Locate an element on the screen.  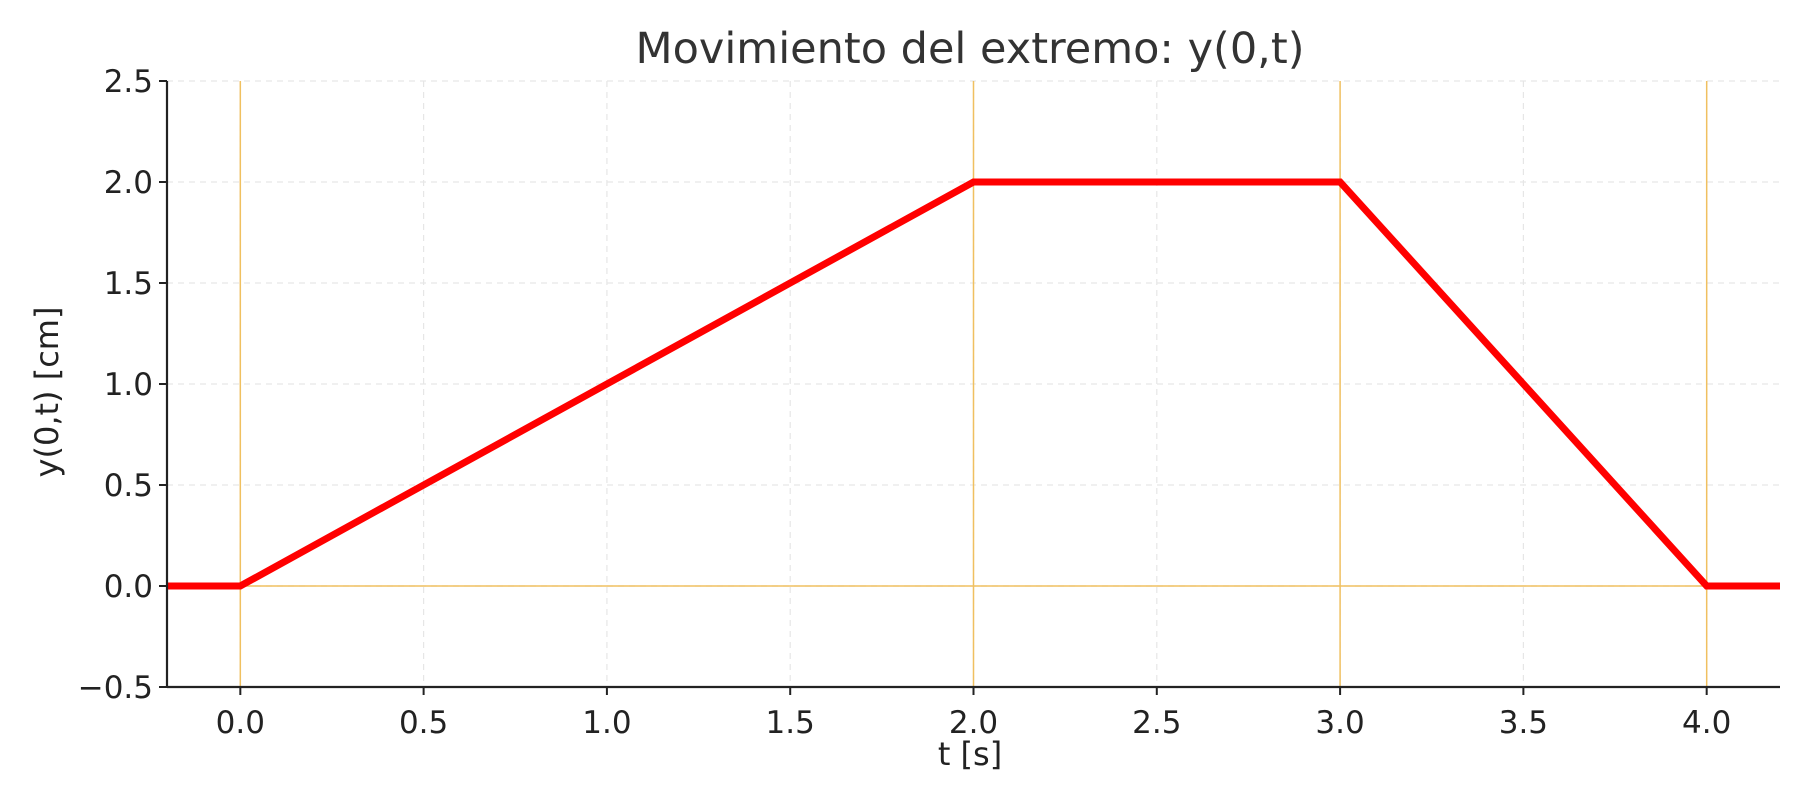
y-tick-label: 2.0 is located at coordinates (128, 183).